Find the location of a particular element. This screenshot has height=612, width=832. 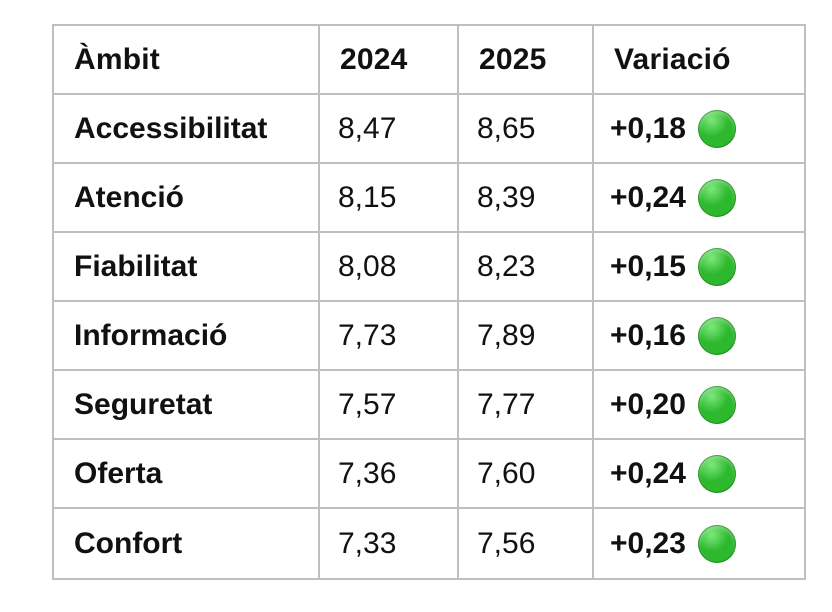

value-2024-cell: 7,57 is located at coordinates (389, 405).